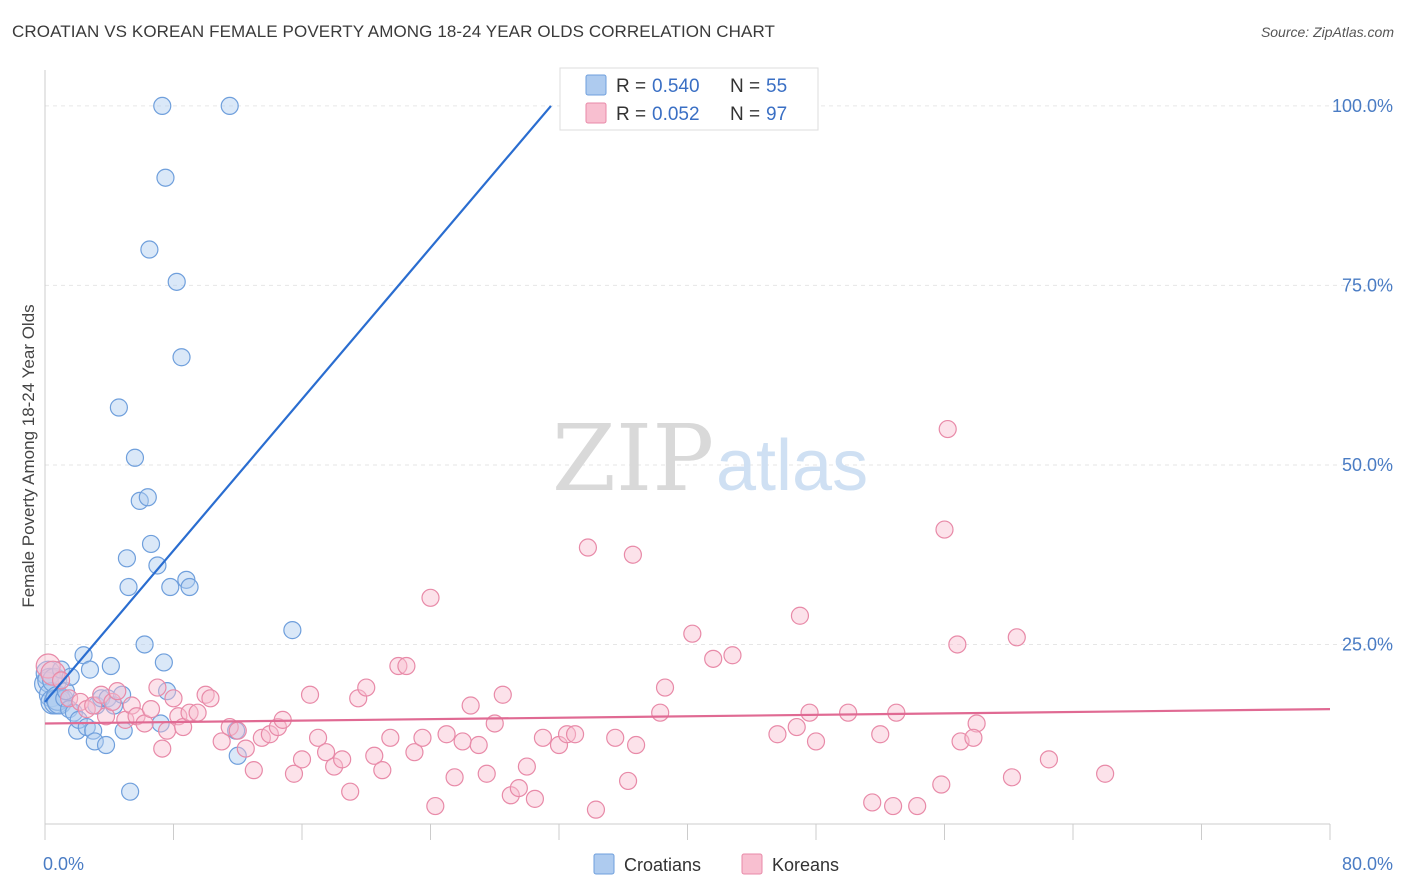 This screenshot has height=892, width=1406. I want to click on legend-koreans-n-label: N =, so click(745, 114).